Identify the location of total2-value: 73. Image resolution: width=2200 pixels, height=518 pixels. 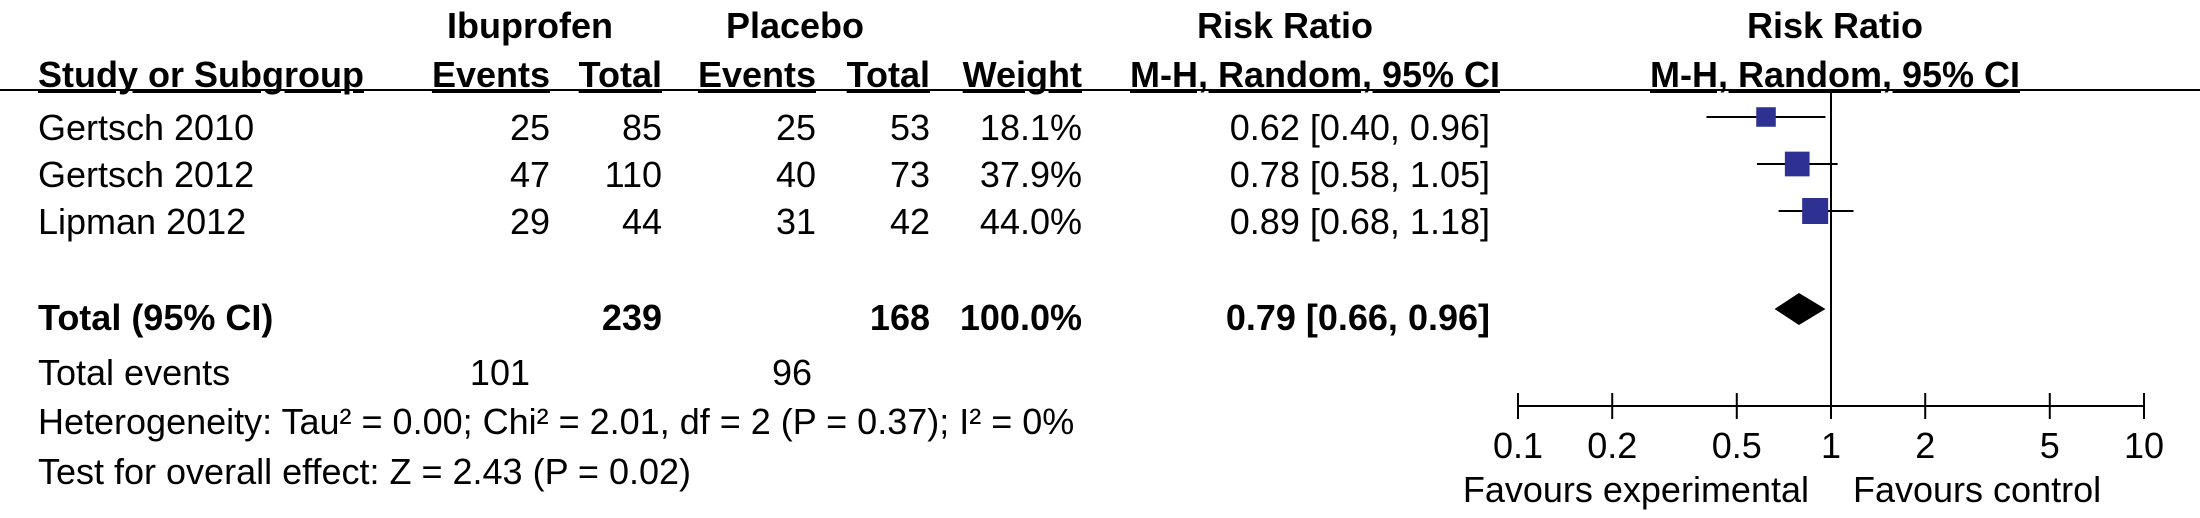
(909, 174).